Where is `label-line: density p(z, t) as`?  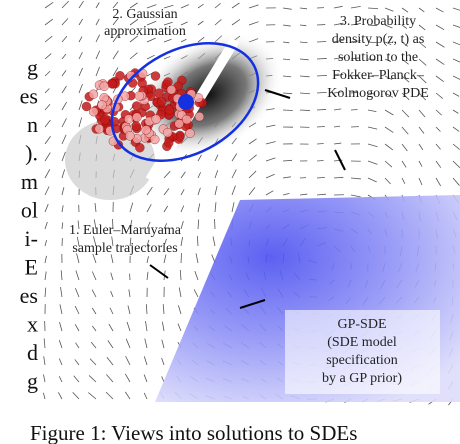 label-line: density p(z, t) as is located at coordinates (378, 39).